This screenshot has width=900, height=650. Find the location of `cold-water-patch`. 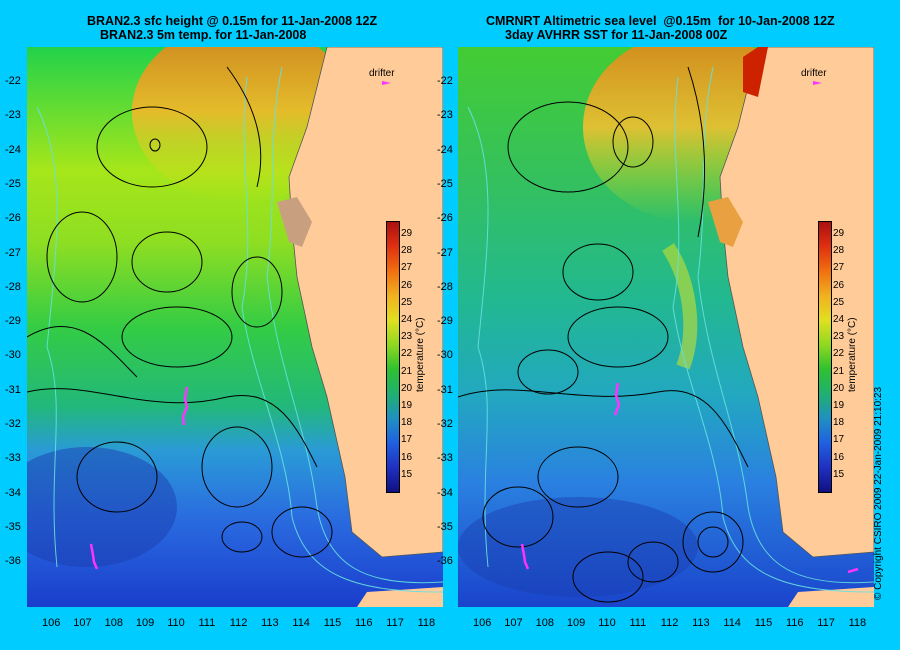

cold-water-patch is located at coordinates (102, 507).